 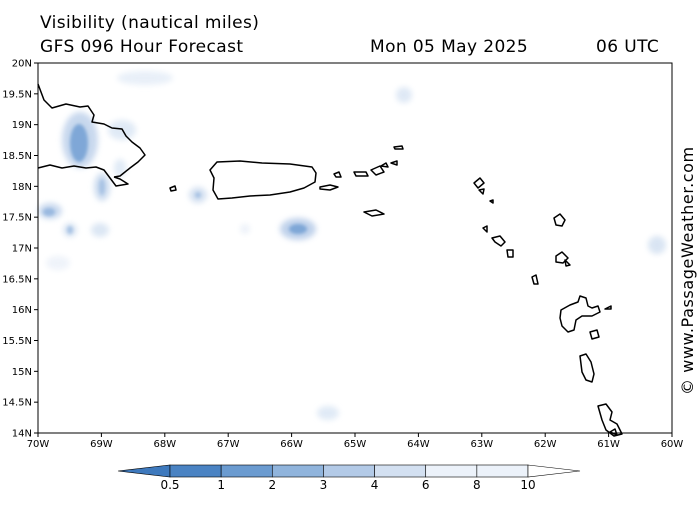 What do you see at coordinates (142, 47) in the screenshot?
I see `forecast-subtitle: GFS 096 Hour Forecast` at bounding box center [142, 47].